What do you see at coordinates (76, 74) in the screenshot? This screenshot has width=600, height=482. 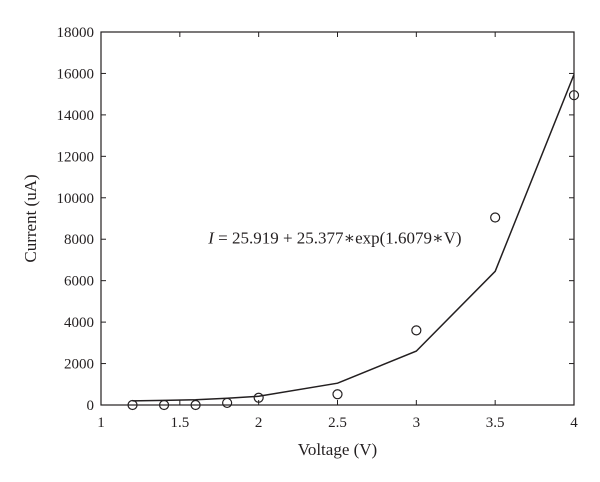 I see `y-tick-label: 16000` at bounding box center [76, 74].